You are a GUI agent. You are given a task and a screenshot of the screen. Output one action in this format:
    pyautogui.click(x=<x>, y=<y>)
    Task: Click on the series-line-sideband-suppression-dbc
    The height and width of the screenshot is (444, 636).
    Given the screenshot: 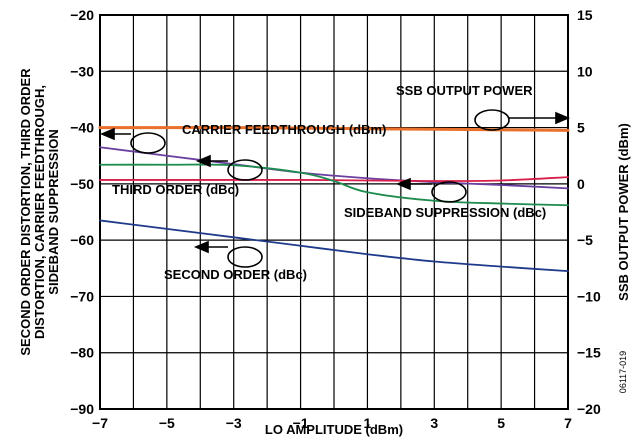 What is the action you would take?
    pyautogui.click(x=334, y=185)
    